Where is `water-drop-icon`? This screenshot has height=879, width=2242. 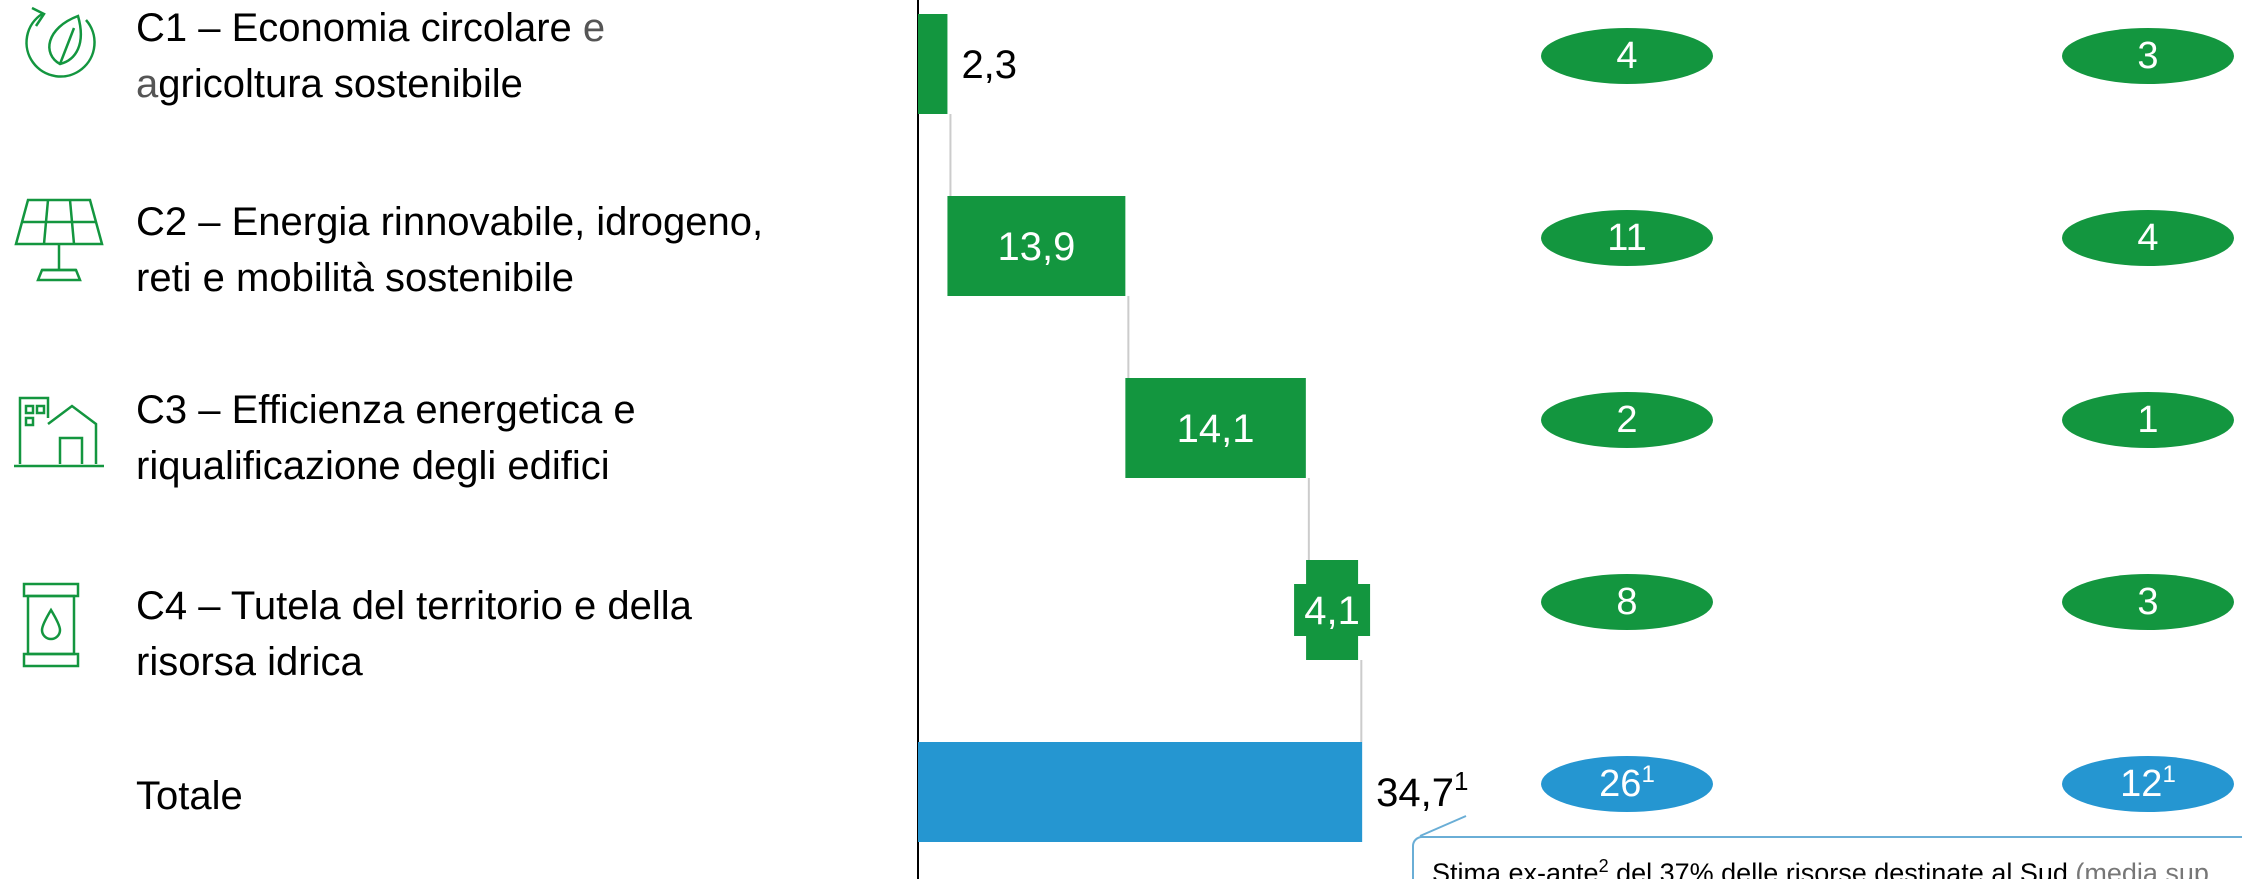 water-drop-icon is located at coordinates (51, 625).